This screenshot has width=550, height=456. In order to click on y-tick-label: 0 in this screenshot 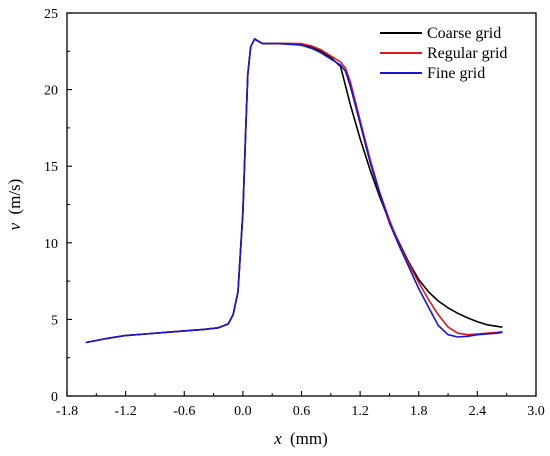, I will do `click(54, 397)`.